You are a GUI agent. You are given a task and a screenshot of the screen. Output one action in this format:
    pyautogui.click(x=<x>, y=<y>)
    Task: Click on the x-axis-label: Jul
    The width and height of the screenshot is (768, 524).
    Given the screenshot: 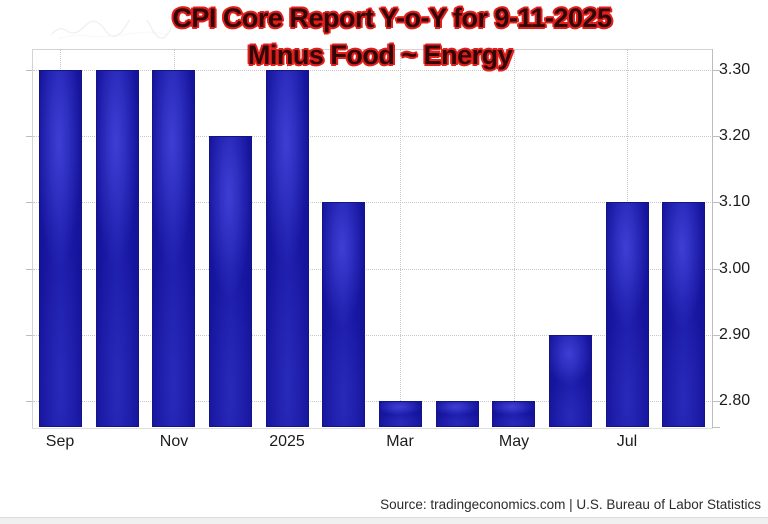 What is the action you would take?
    pyautogui.click(x=627, y=441)
    